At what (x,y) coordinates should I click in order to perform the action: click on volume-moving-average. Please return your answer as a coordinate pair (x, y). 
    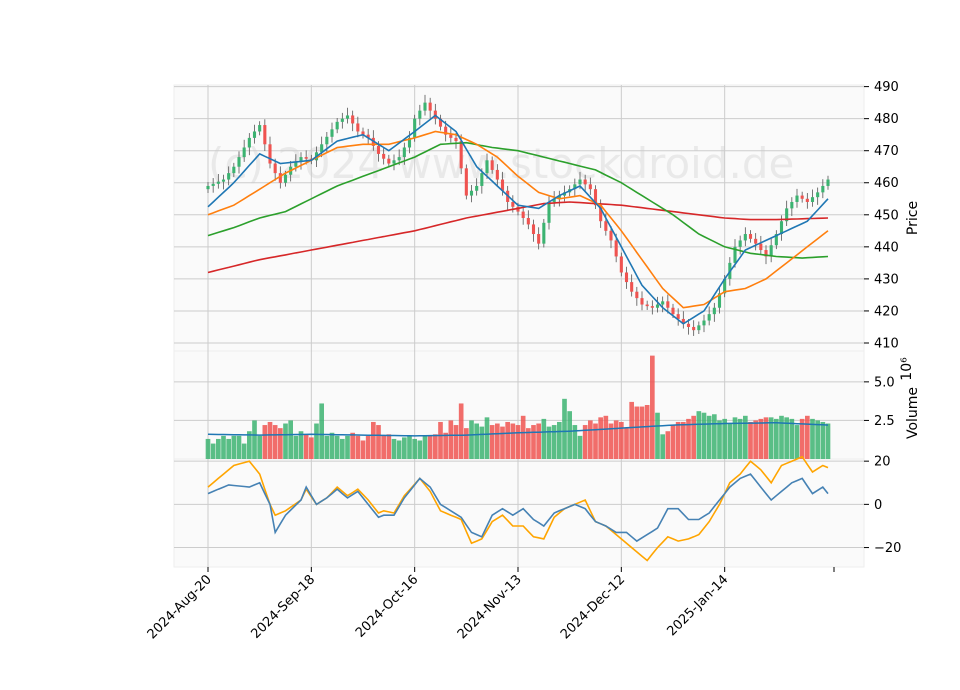
    Looking at the image, I should click on (518, 429).